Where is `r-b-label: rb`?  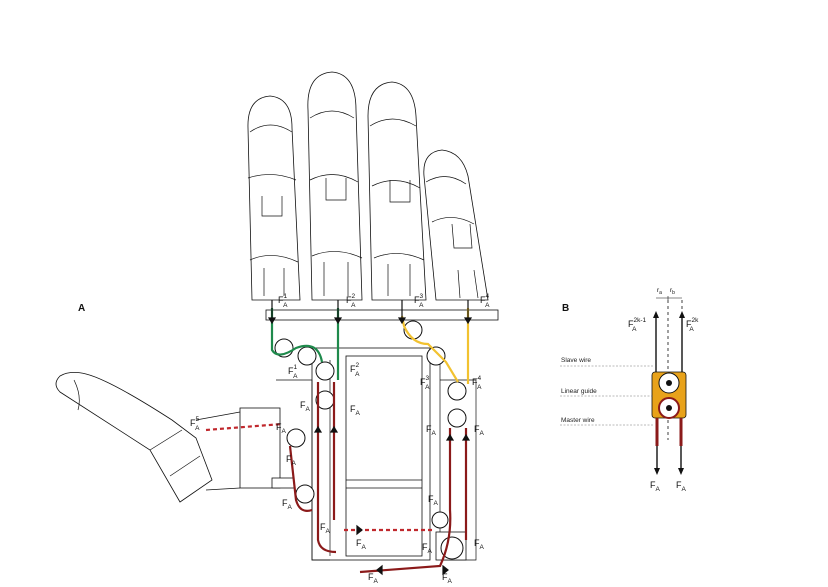
r-b-label: rb is located at coordinates (672, 291).